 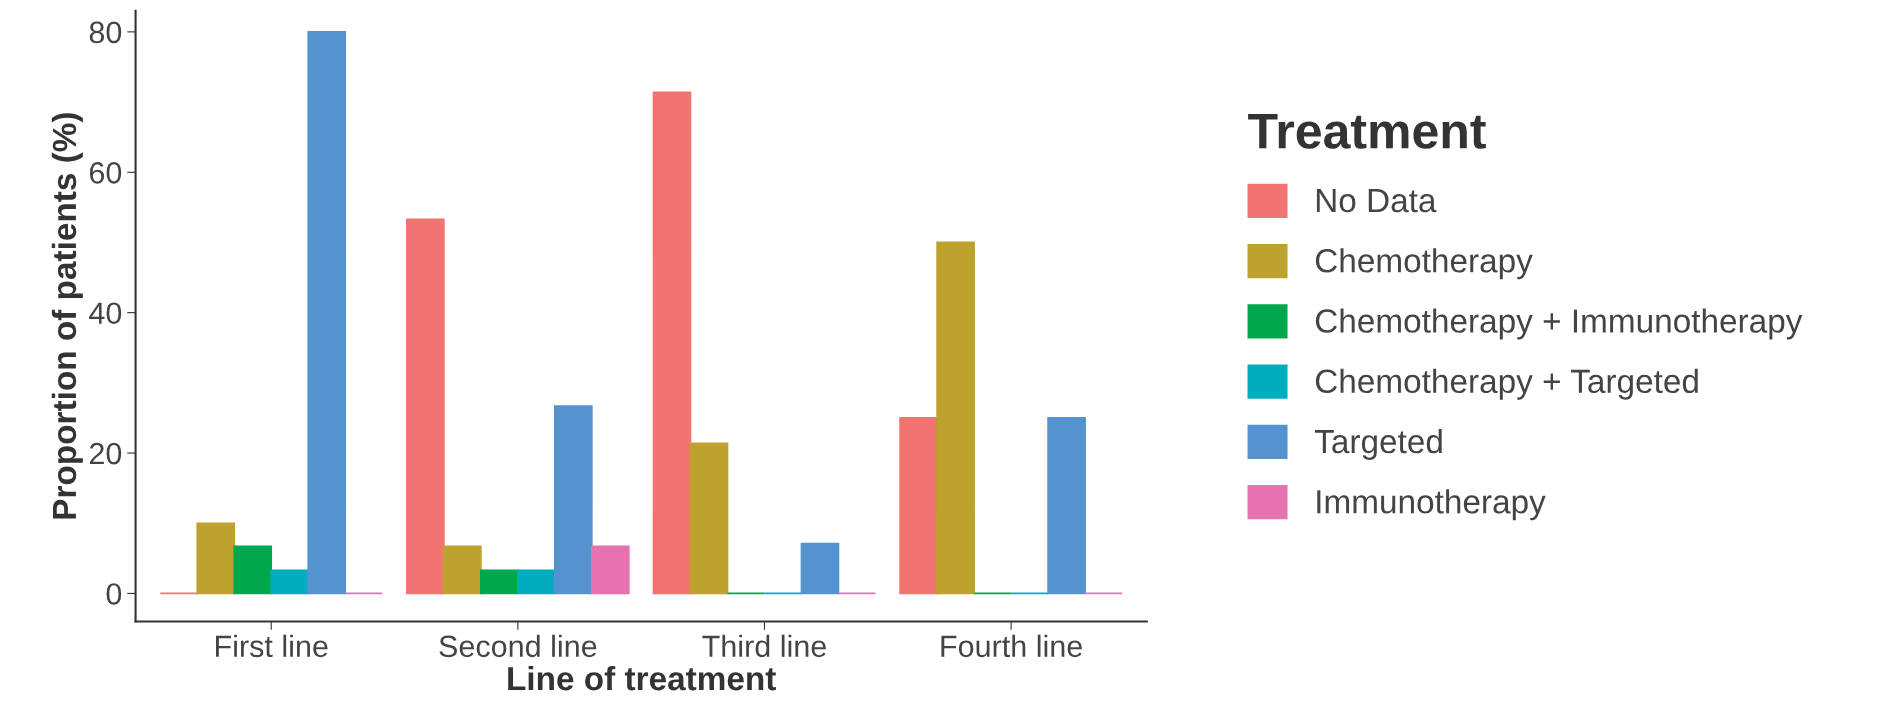 I want to click on x-tick-label: Third line, so click(x=764, y=646).